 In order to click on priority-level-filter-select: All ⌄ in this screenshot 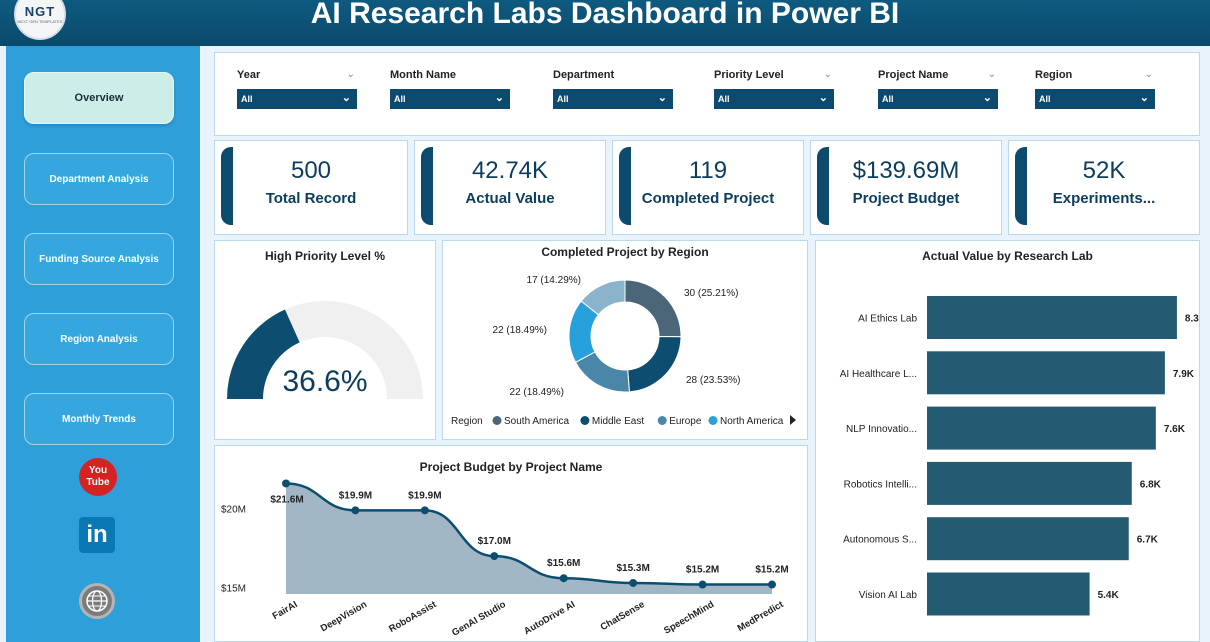, I will do `click(774, 99)`.